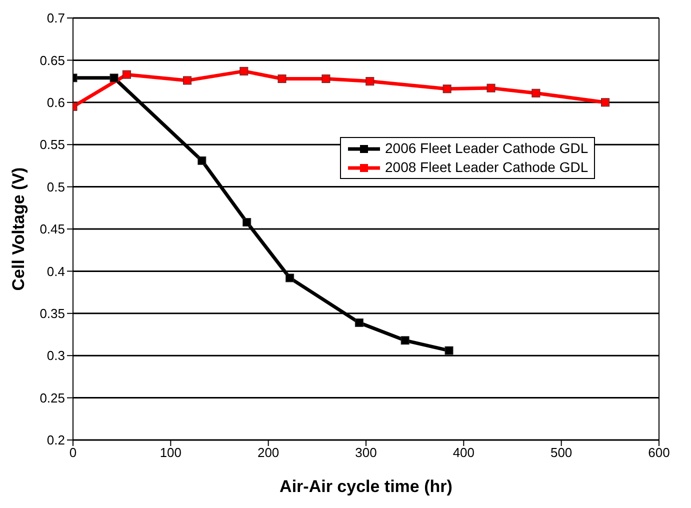 This screenshot has height=508, width=691. I want to click on y-axis-title: Cell Voltage (V), so click(18, 229).